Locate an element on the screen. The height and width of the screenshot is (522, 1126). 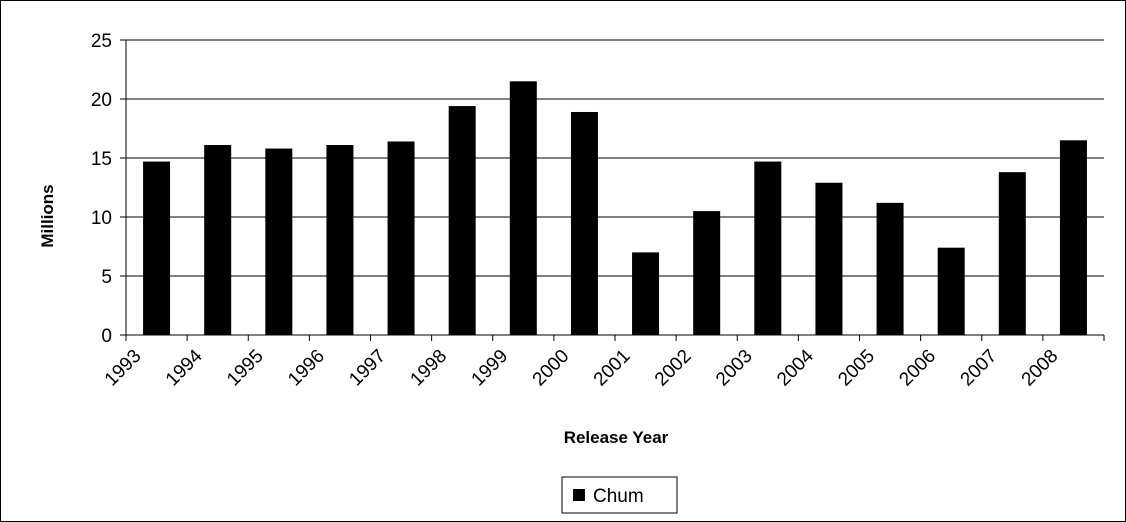
bar-2006 is located at coordinates (951, 291).